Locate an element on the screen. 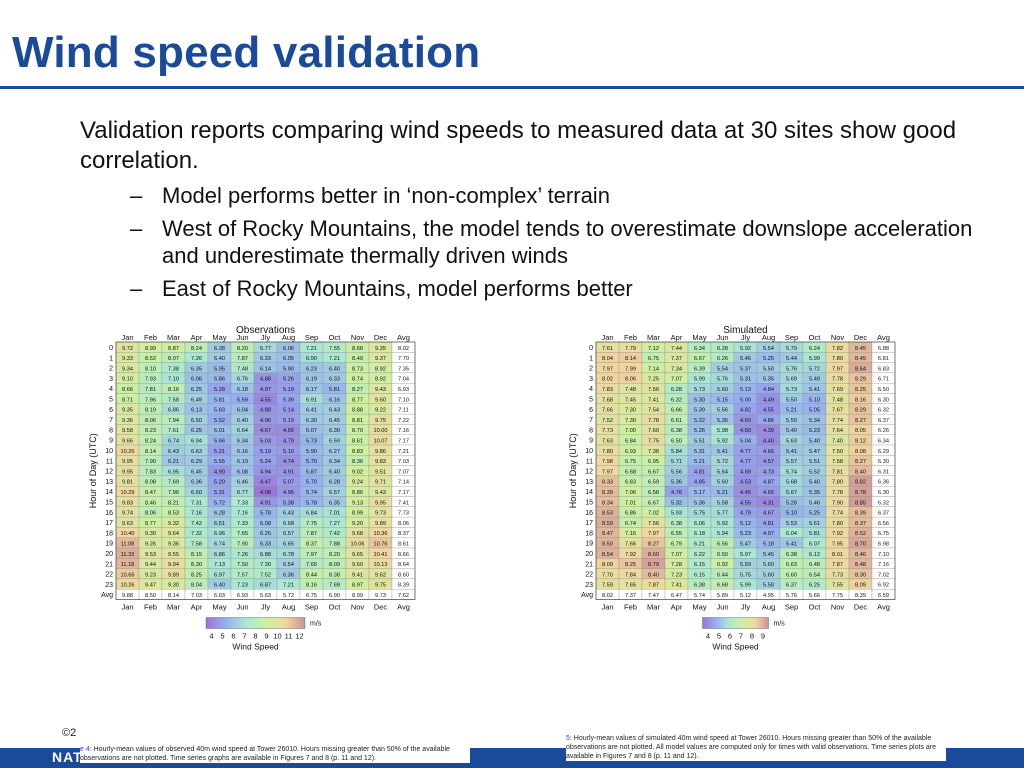 This screenshot has height=768, width=1024. colorbar-tick-label: 7 is located at coordinates (741, 636).